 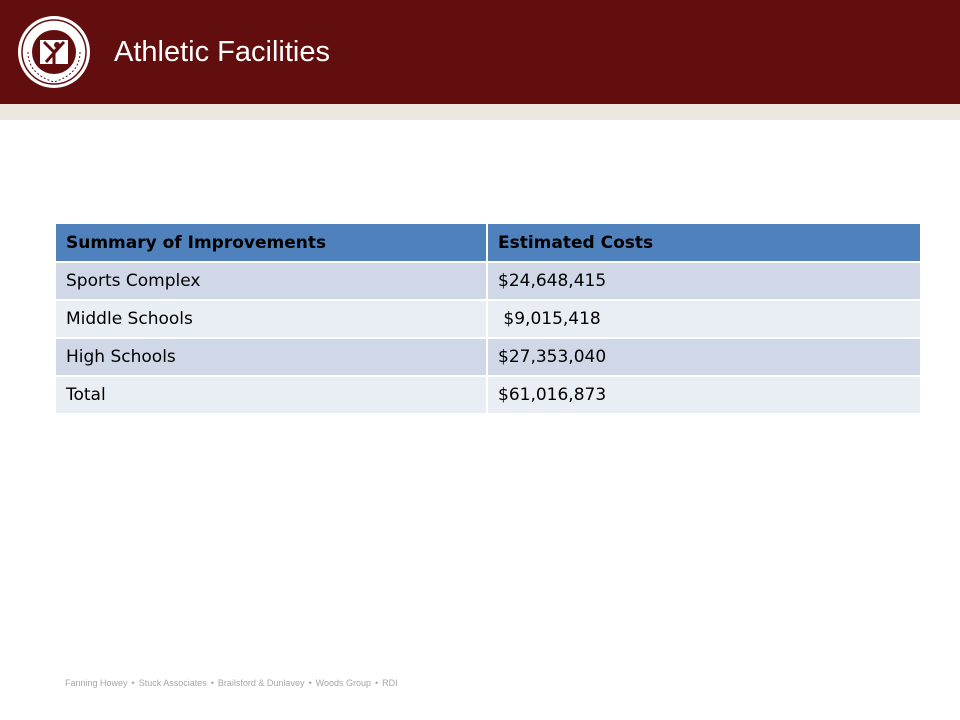 What do you see at coordinates (271, 357) in the screenshot?
I see `improvement-cell: High Schools` at bounding box center [271, 357].